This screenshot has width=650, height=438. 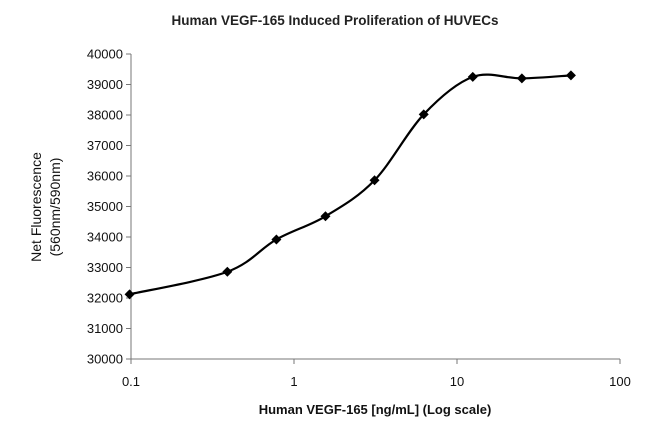 What do you see at coordinates (457, 381) in the screenshot?
I see `x-tick-label: 10` at bounding box center [457, 381].